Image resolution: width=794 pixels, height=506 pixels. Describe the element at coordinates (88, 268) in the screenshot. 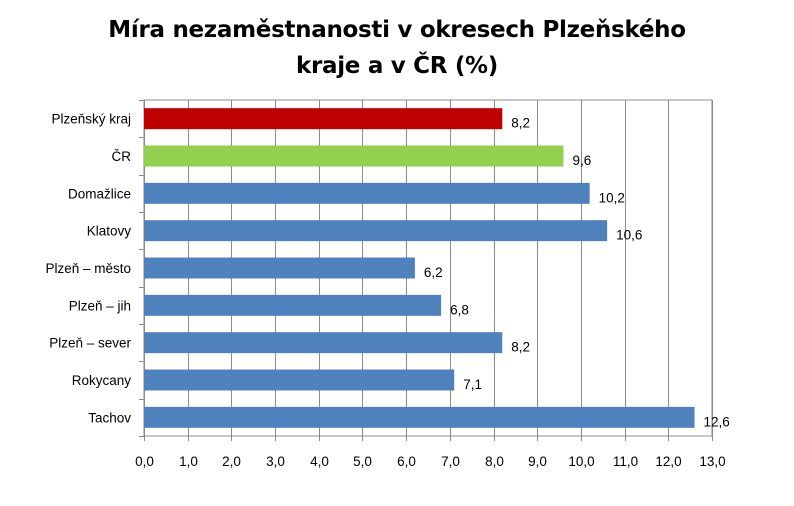

I see `category-label: Plzeň – město` at that location.